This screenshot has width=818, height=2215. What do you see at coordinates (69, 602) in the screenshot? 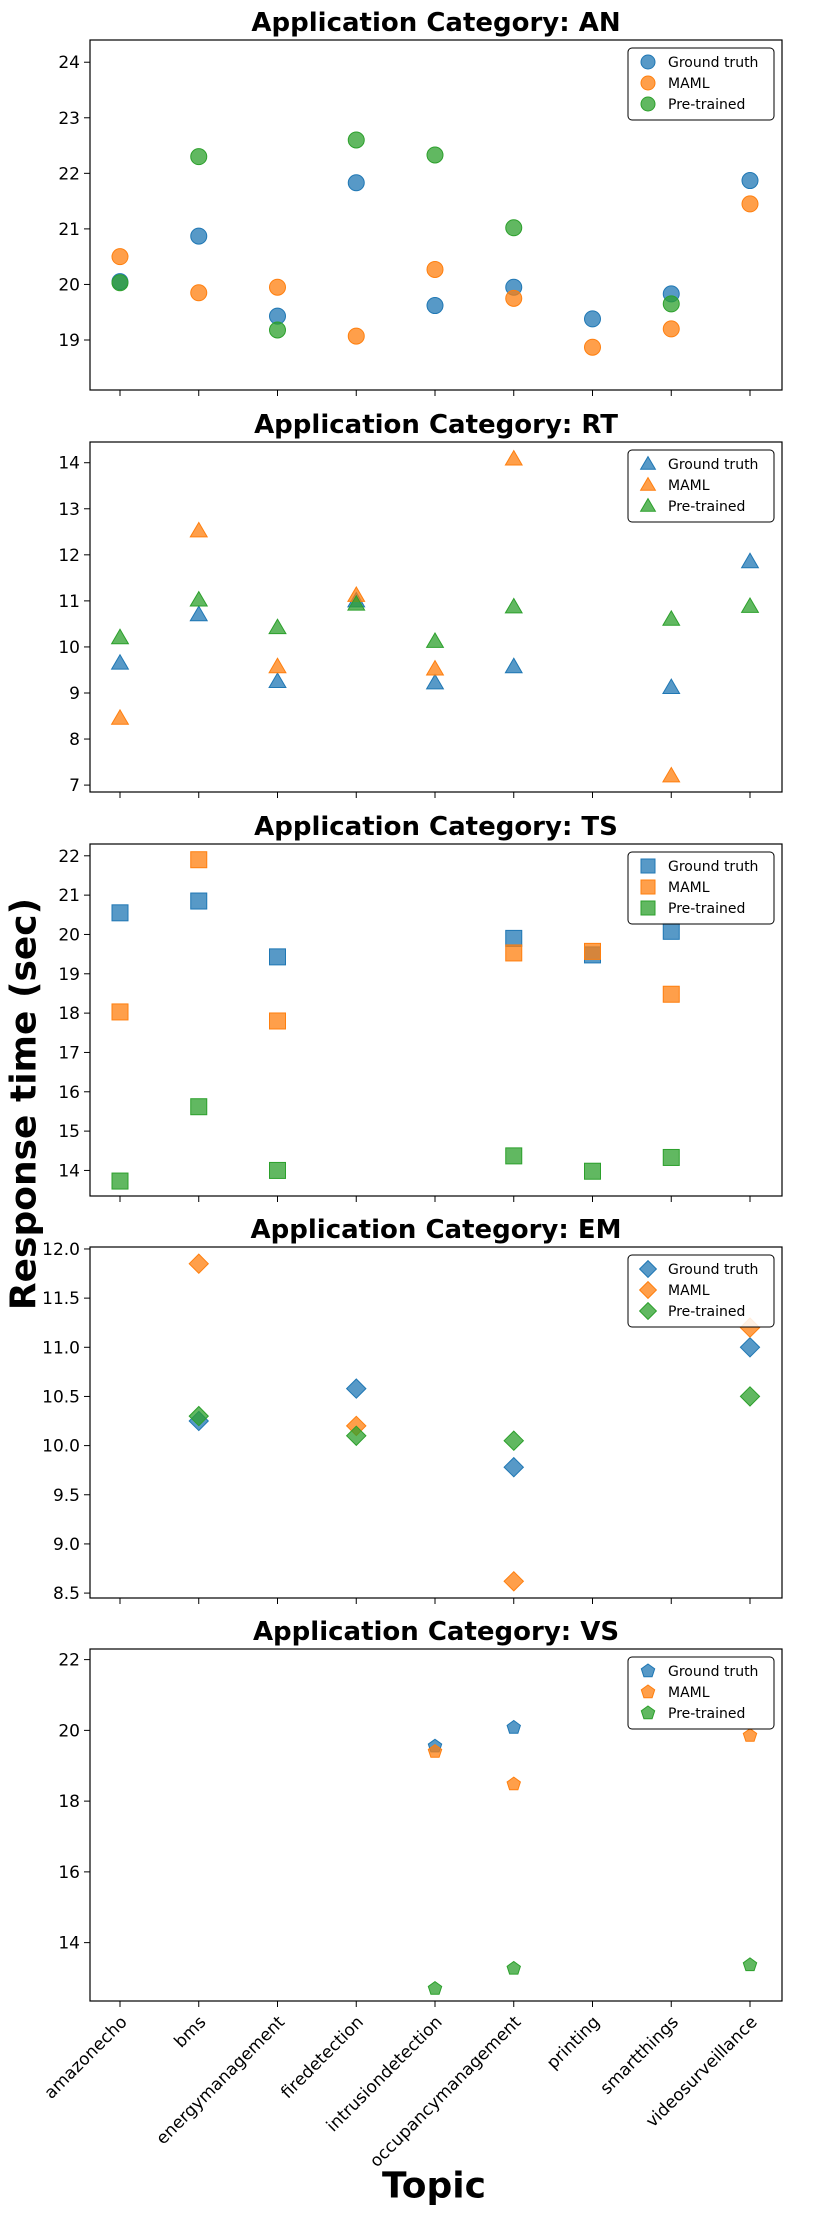
I see `y-tick-label: 11` at bounding box center [69, 602].